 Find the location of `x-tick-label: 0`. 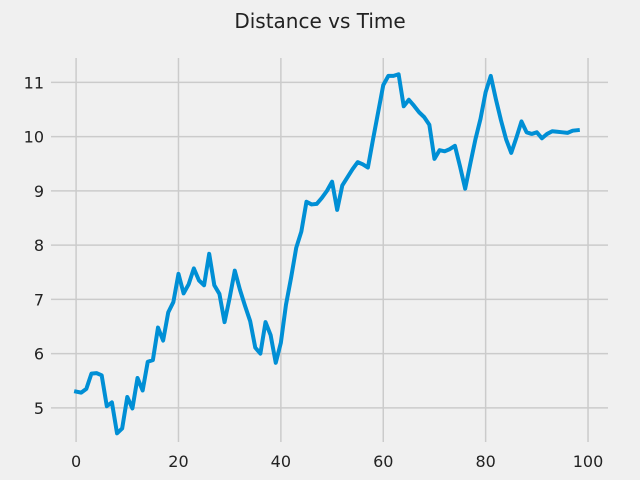

x-tick-label: 0 is located at coordinates (76, 461).